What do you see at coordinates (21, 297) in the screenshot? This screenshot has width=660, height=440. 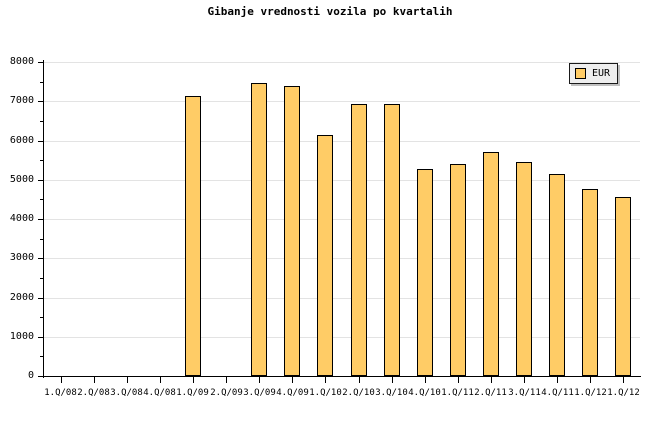 I see `y-axis-label: 2000` at bounding box center [21, 297].